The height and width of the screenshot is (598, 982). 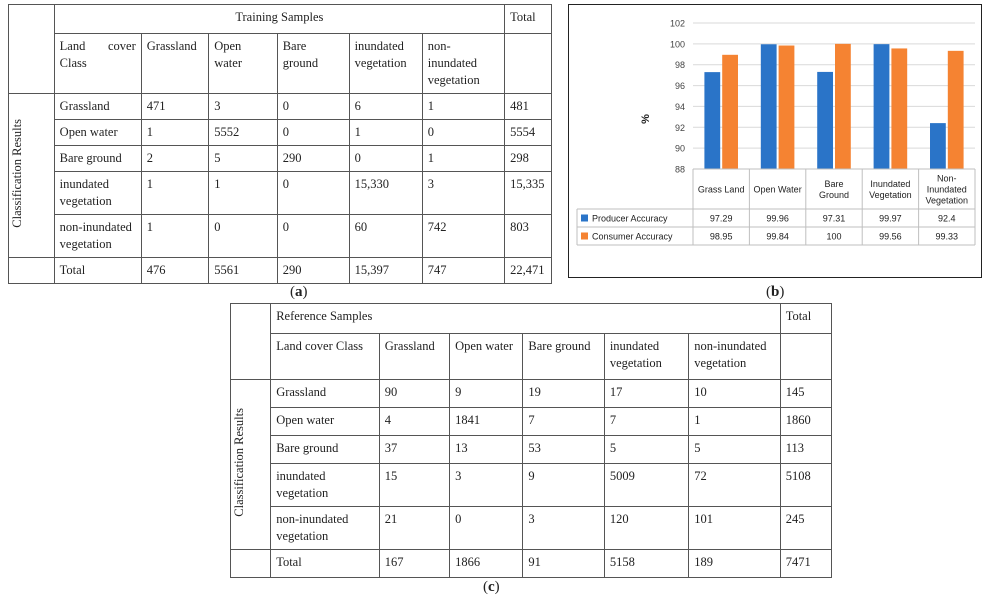 What do you see at coordinates (630, 218) in the screenshot?
I see `legend-label: Producer Accuracy` at bounding box center [630, 218].